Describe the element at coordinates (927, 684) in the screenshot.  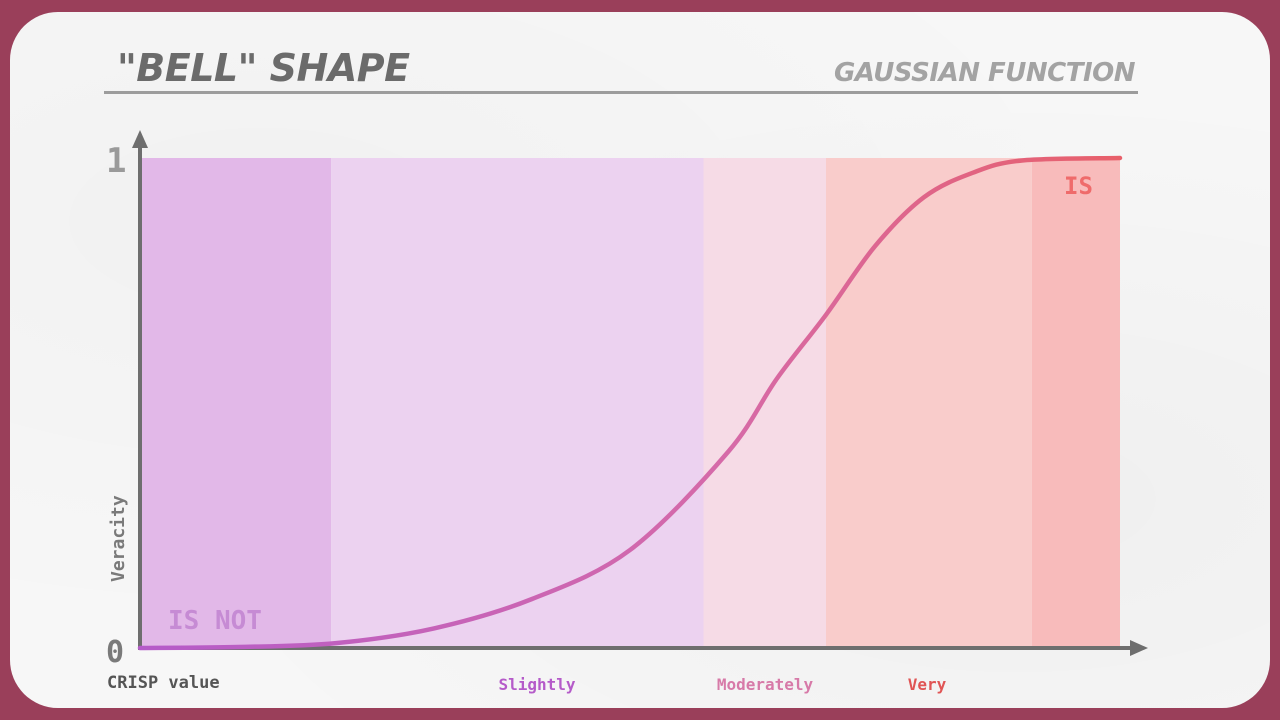
I see `x-category-label-very: Very` at that location.